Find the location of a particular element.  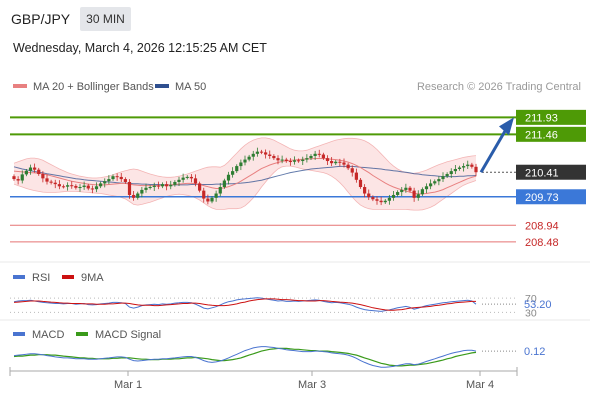

projection-arrow-shaft is located at coordinates (493, 150).